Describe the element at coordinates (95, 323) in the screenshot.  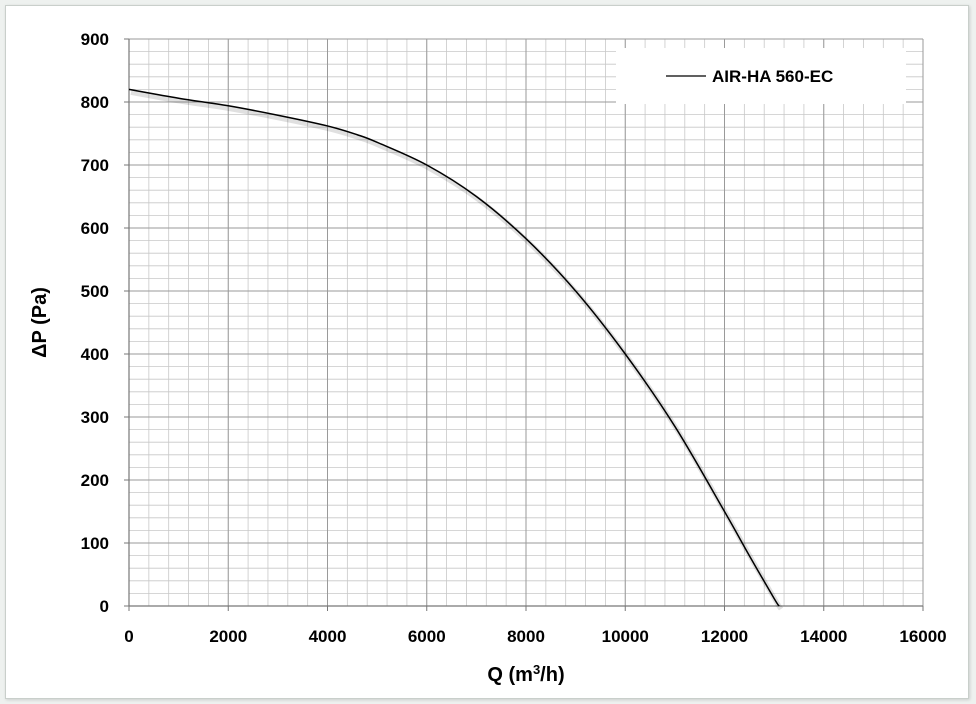
I see `y-tick-labels: 0 100 200 300 400 500 600 700 800 900` at that location.